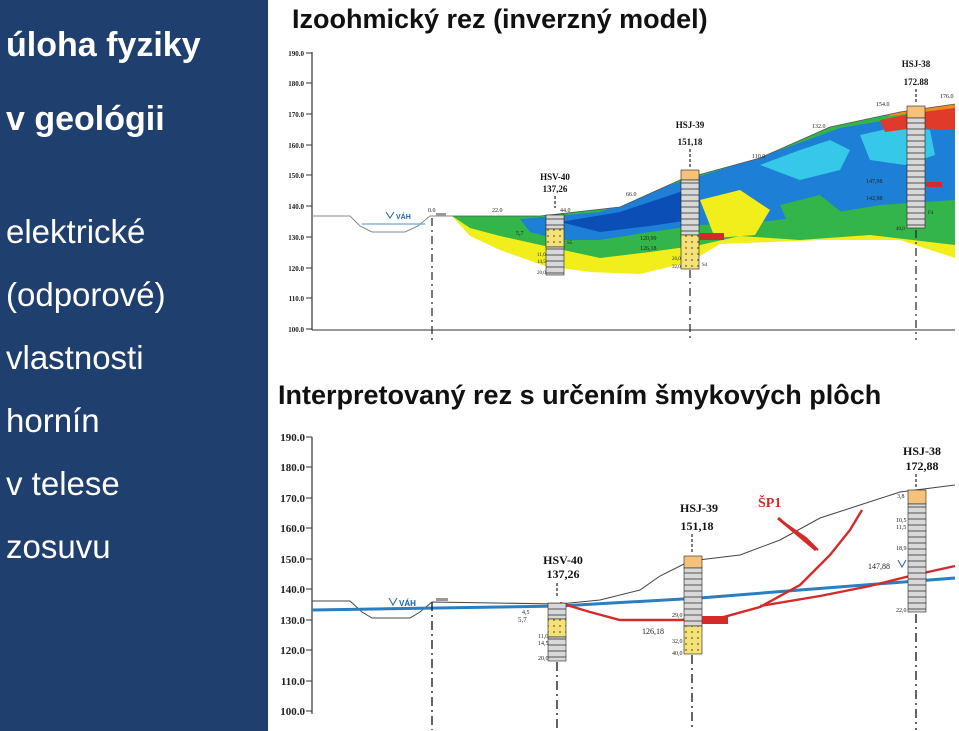 The width and height of the screenshot is (959, 731). What do you see at coordinates (296, 238) in the screenshot?
I see `top-tick-130: 130.0` at bounding box center [296, 238].